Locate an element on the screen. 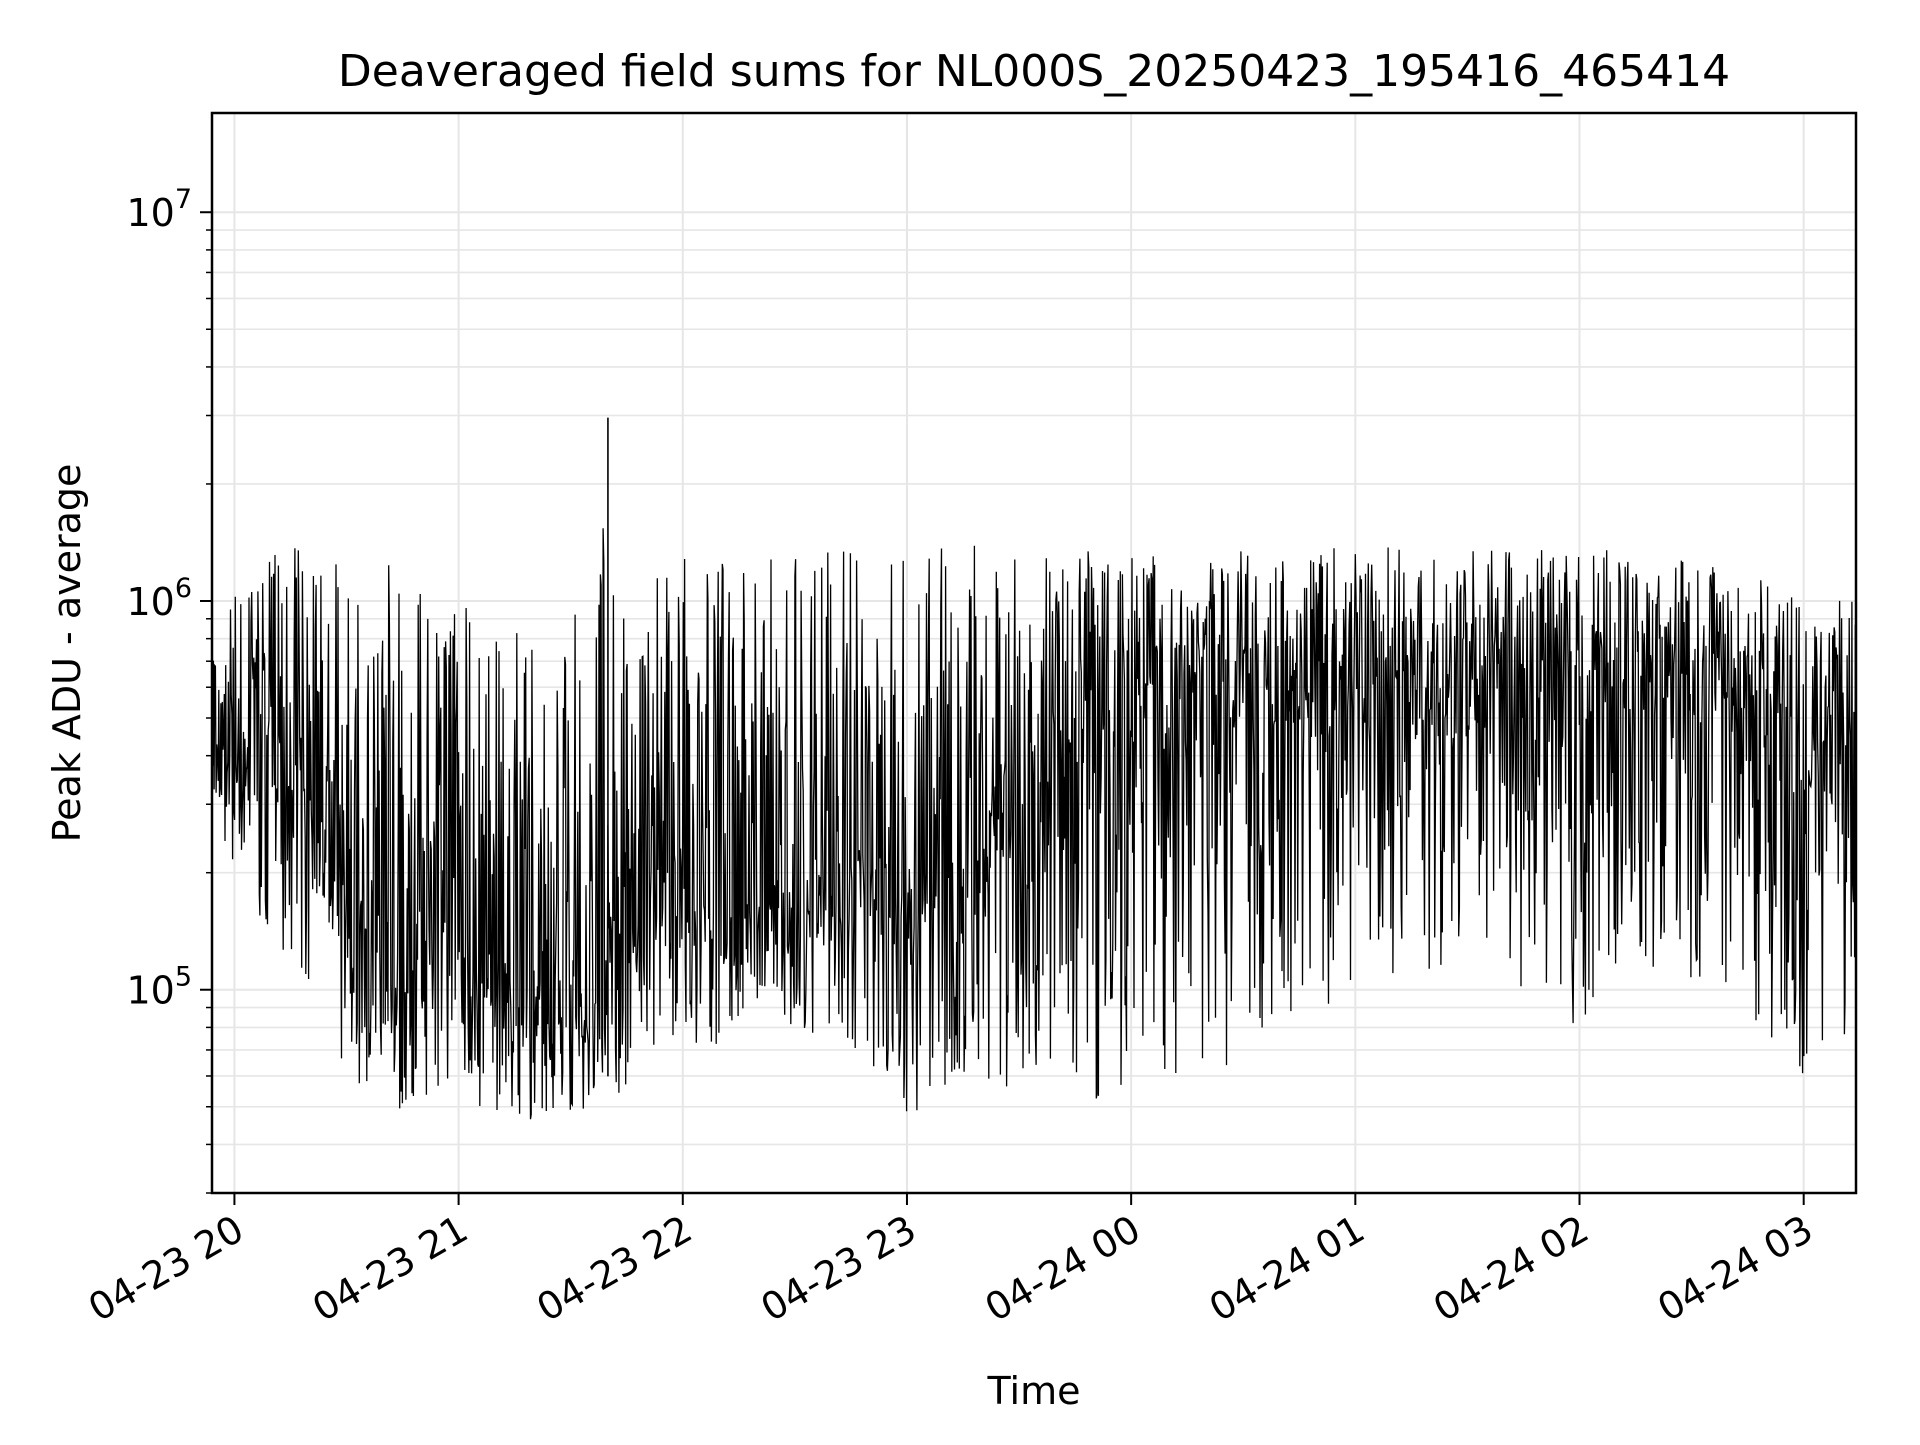 This screenshot has width=1920, height=1445. y-tick-label-exponent: 5 is located at coordinates (183, 977).